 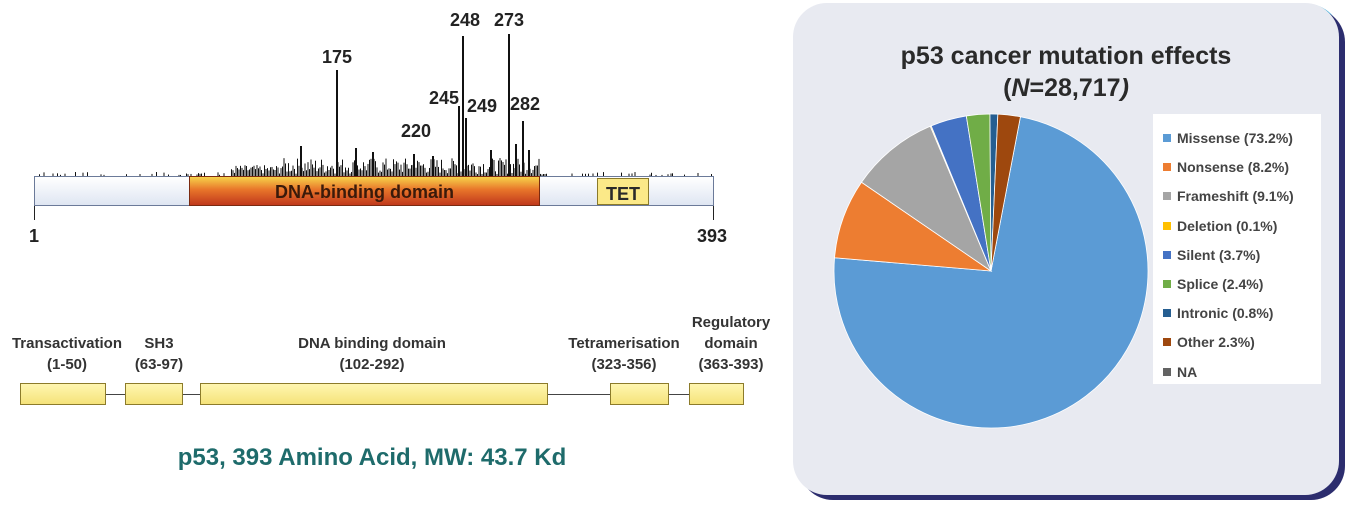 I want to click on domain-name: Transactivation, so click(x=67, y=343).